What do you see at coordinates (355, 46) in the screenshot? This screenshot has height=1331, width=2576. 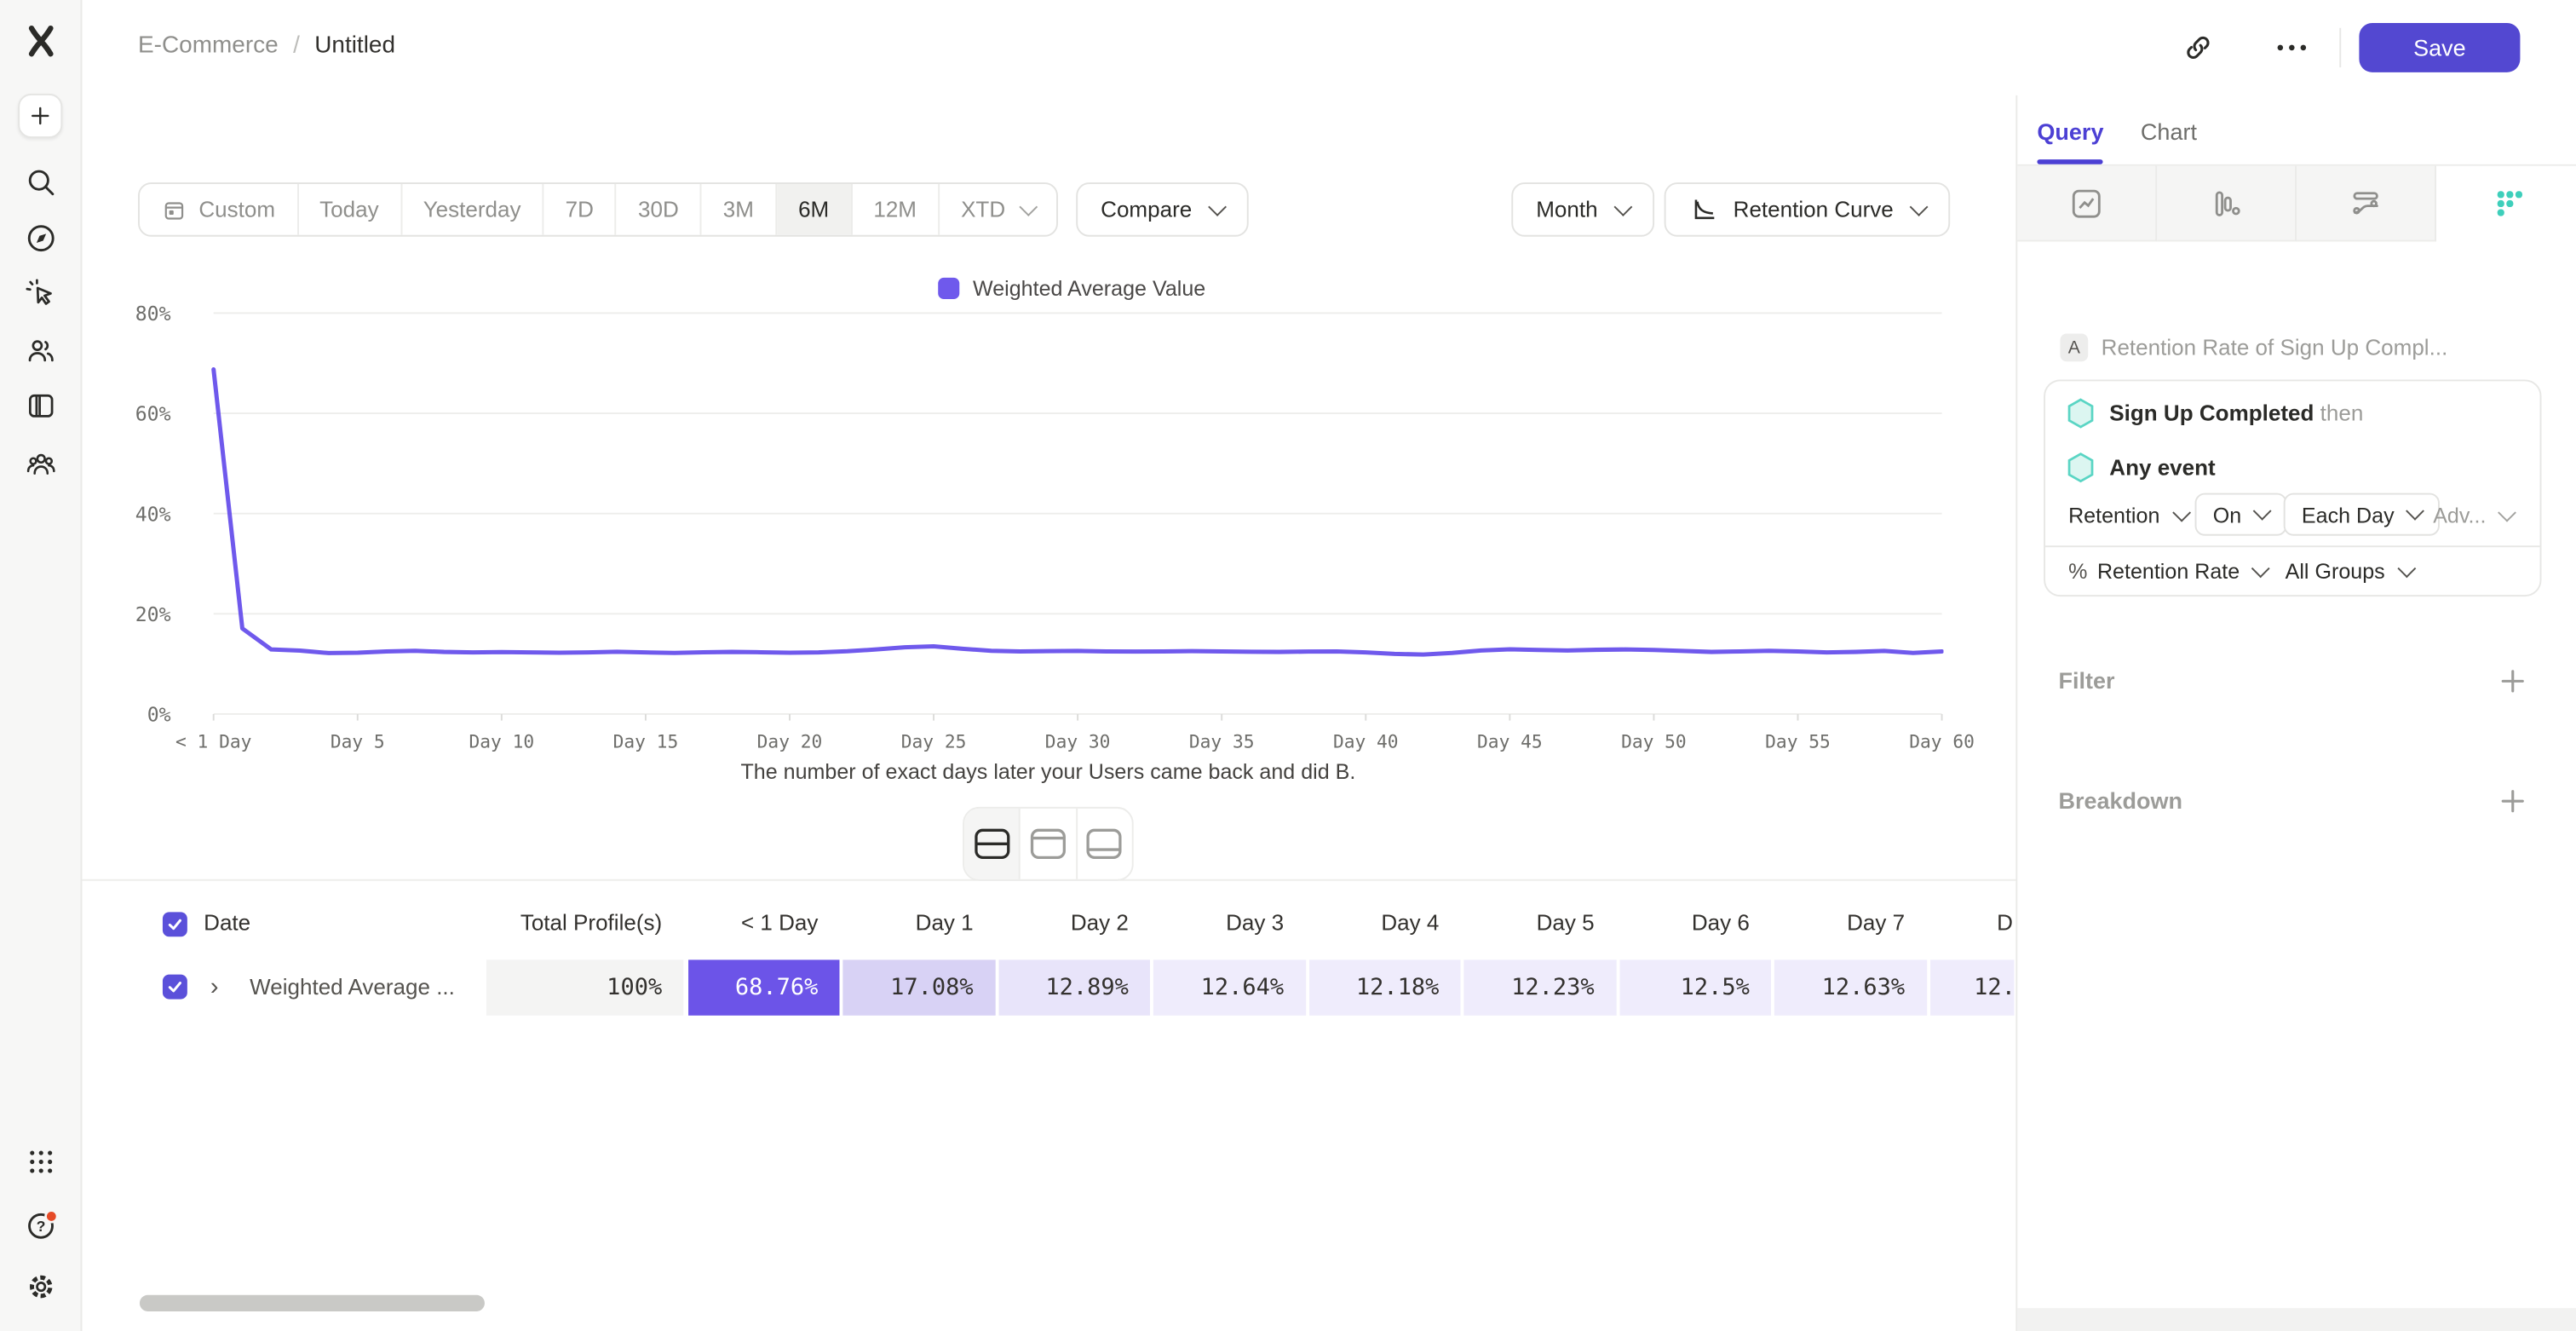 I see `breadcrumb-title: Untitled` at bounding box center [355, 46].